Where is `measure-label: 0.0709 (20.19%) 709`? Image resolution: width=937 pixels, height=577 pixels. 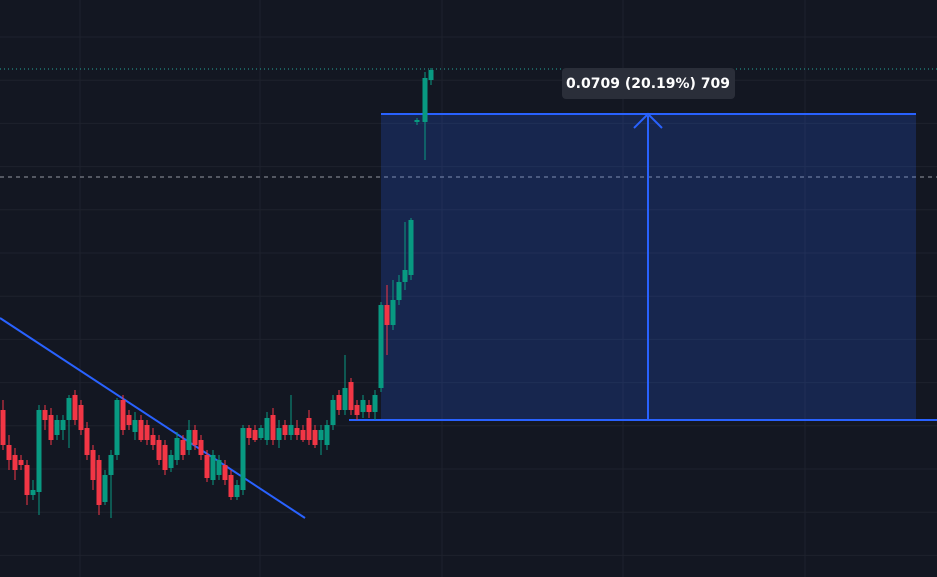 measure-label: 0.0709 (20.19%) 709 is located at coordinates (648, 84).